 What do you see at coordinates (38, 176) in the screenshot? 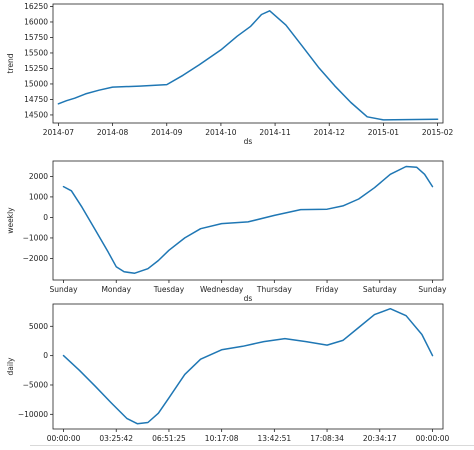
I see `chart-2-y-tick-label: 2000` at bounding box center [38, 176].